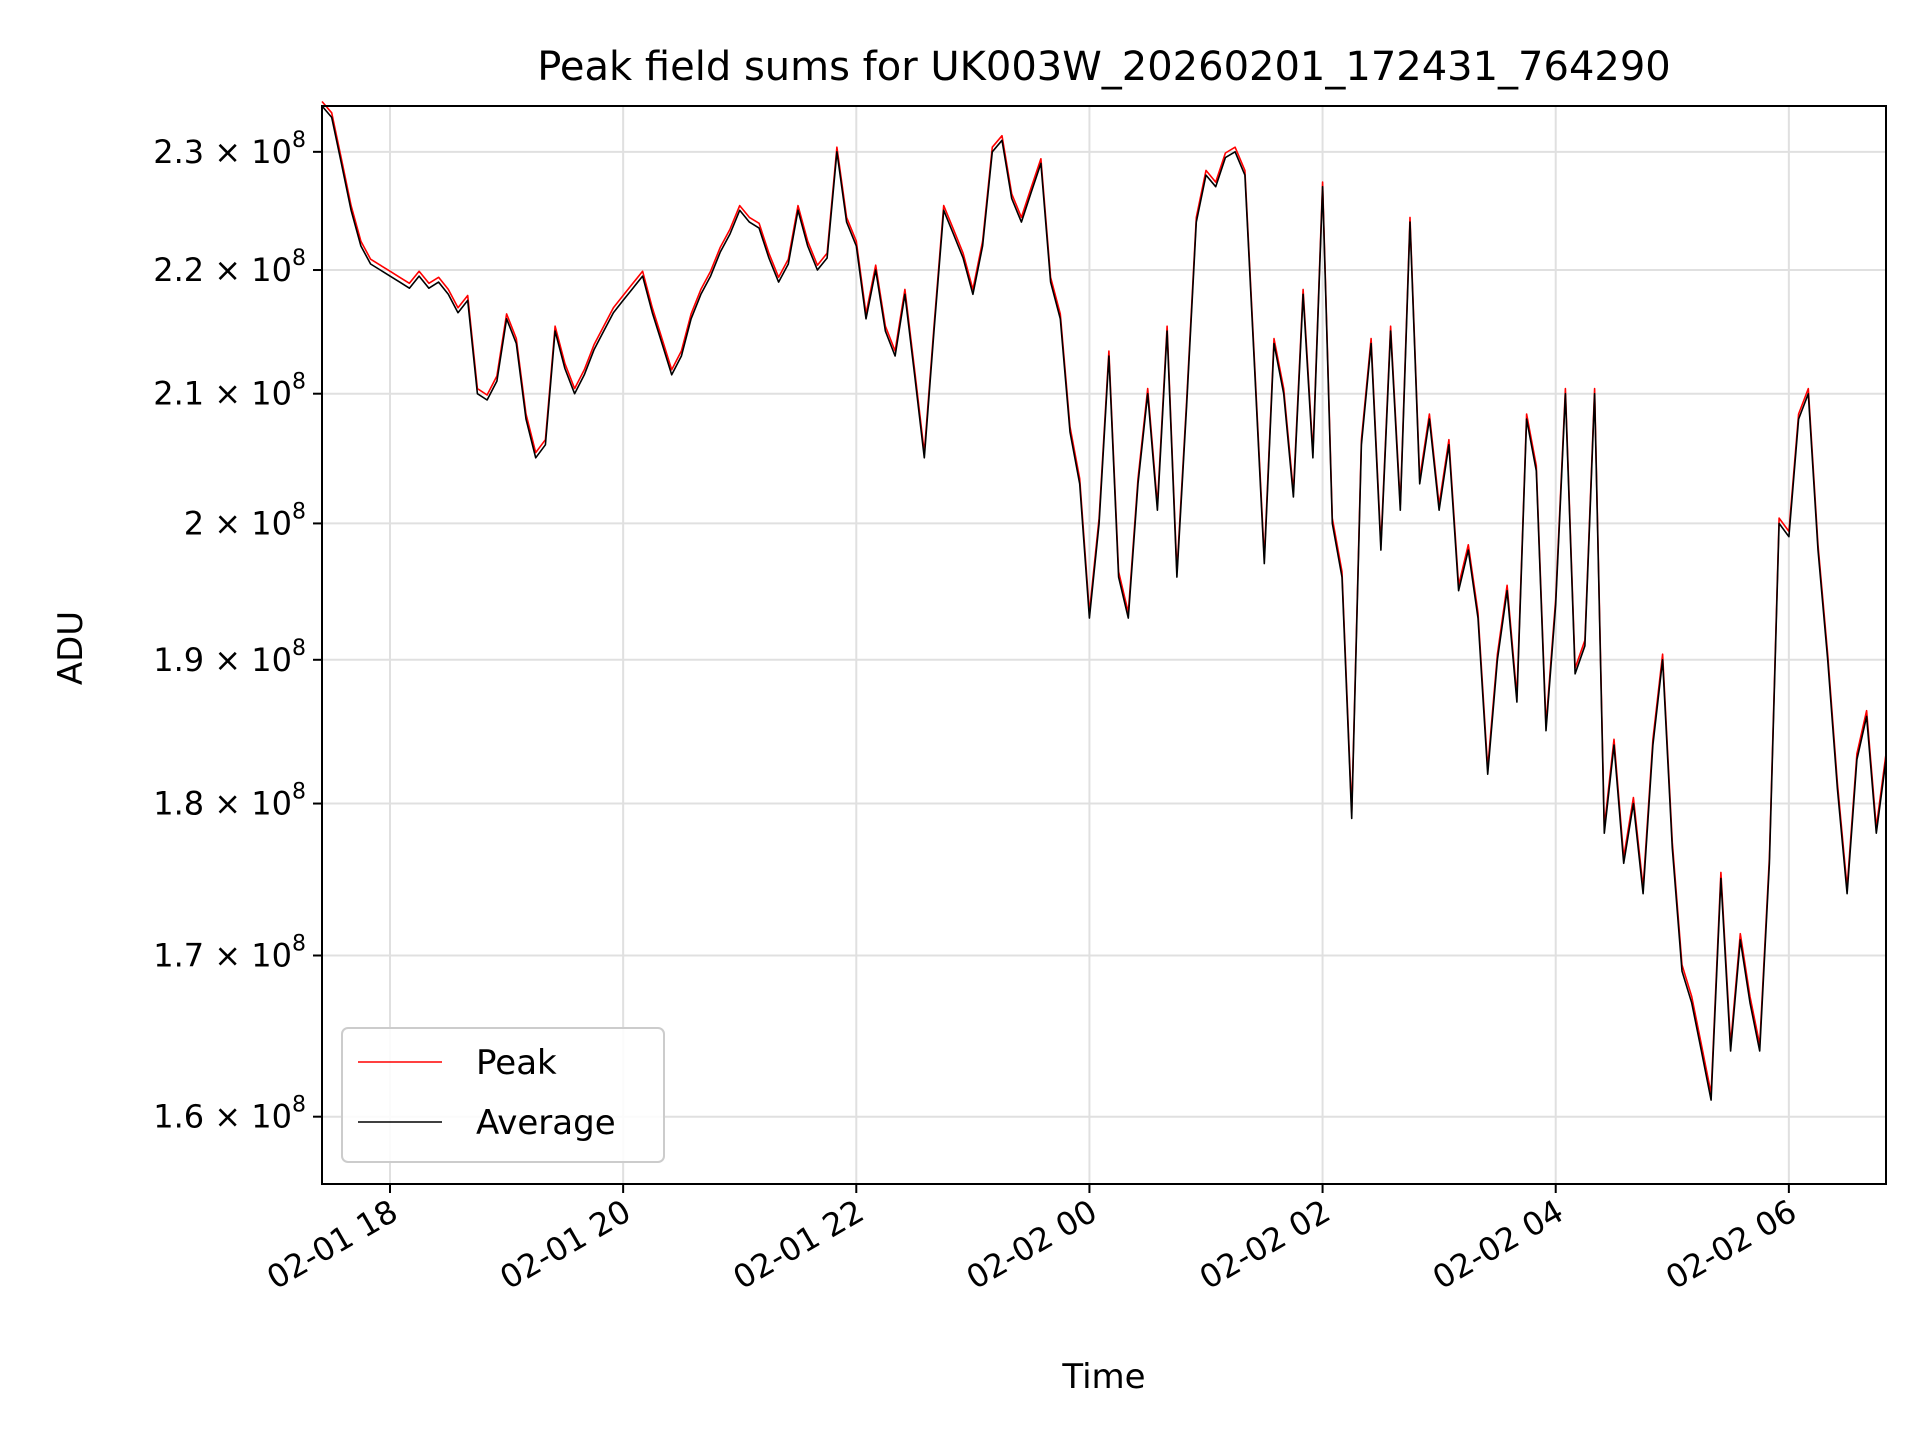 The image size is (1920, 1440). What do you see at coordinates (71, 648) in the screenshot?
I see `y-axis-label: ADU` at bounding box center [71, 648].